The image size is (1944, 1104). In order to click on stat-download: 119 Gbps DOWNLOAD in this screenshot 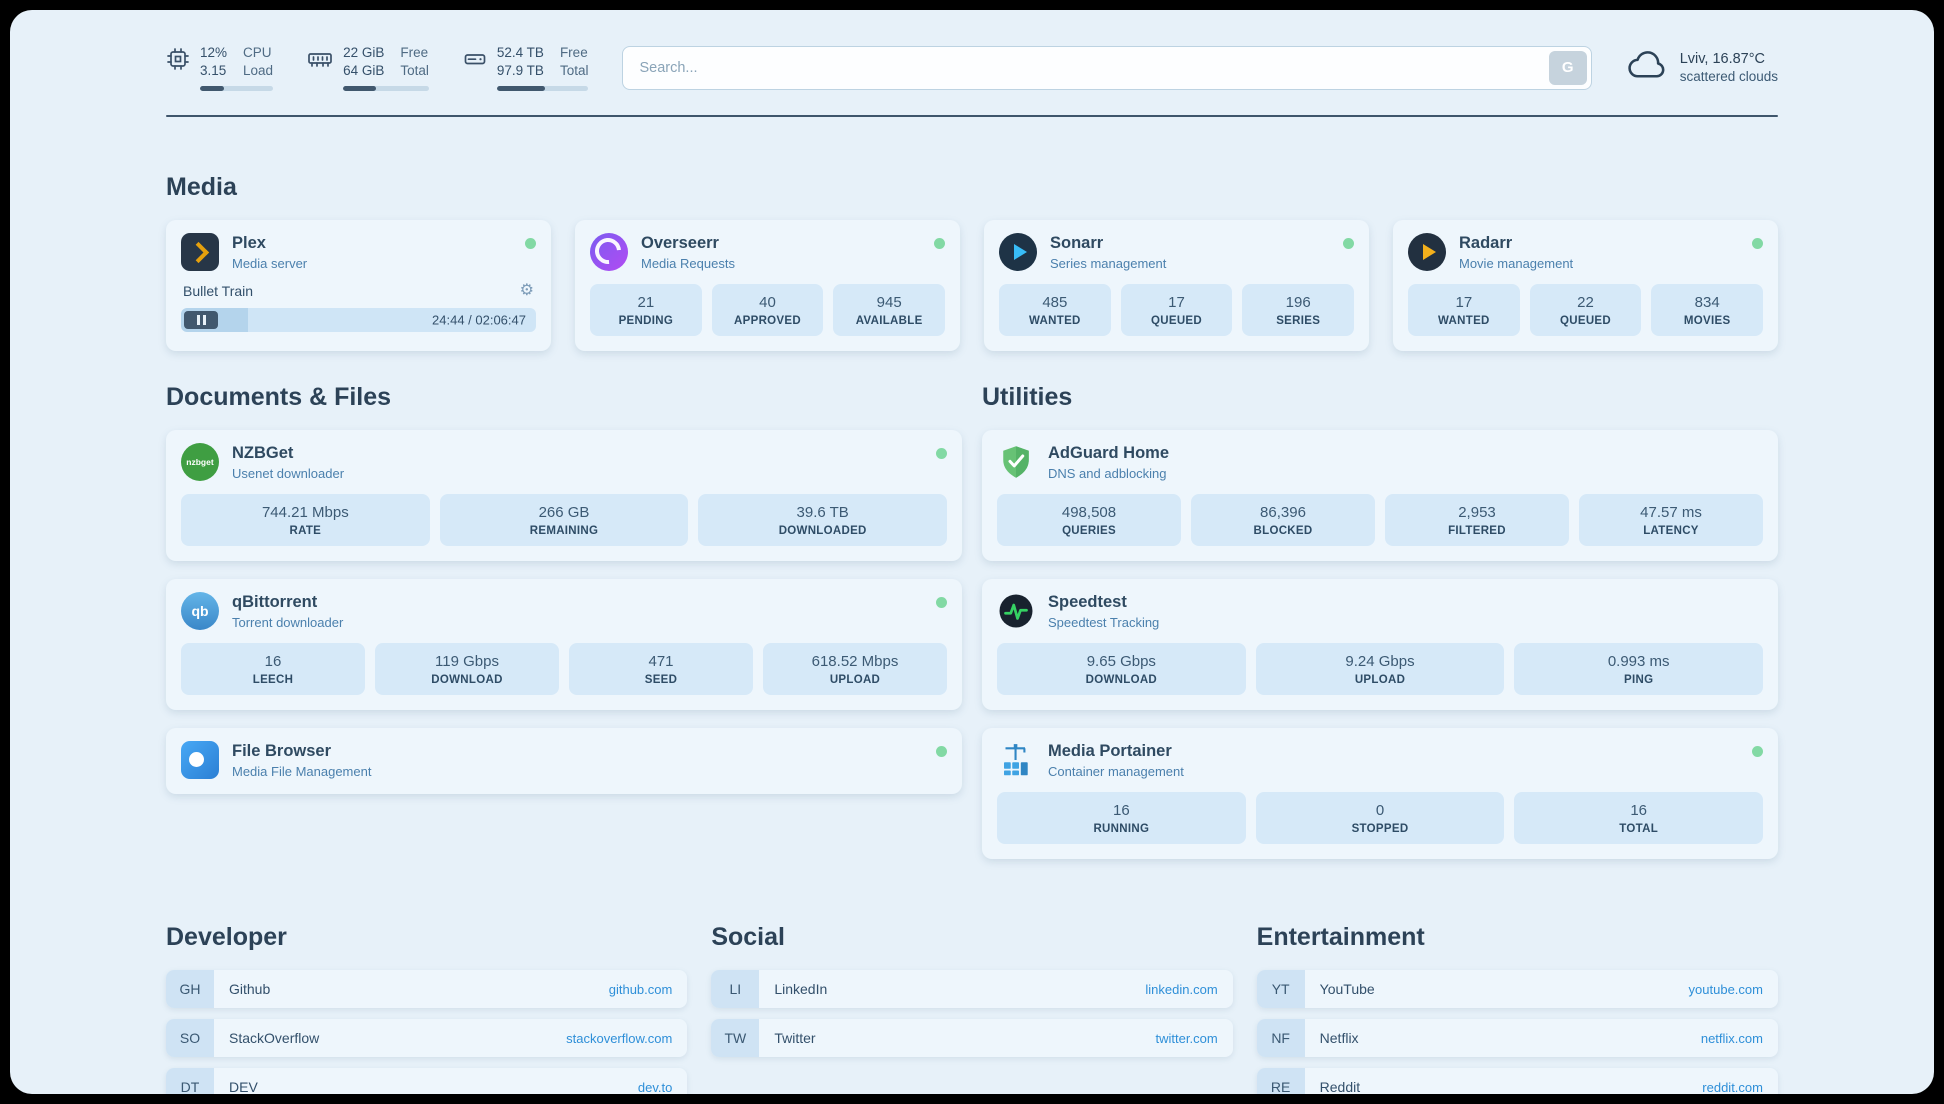, I will do `click(467, 669)`.